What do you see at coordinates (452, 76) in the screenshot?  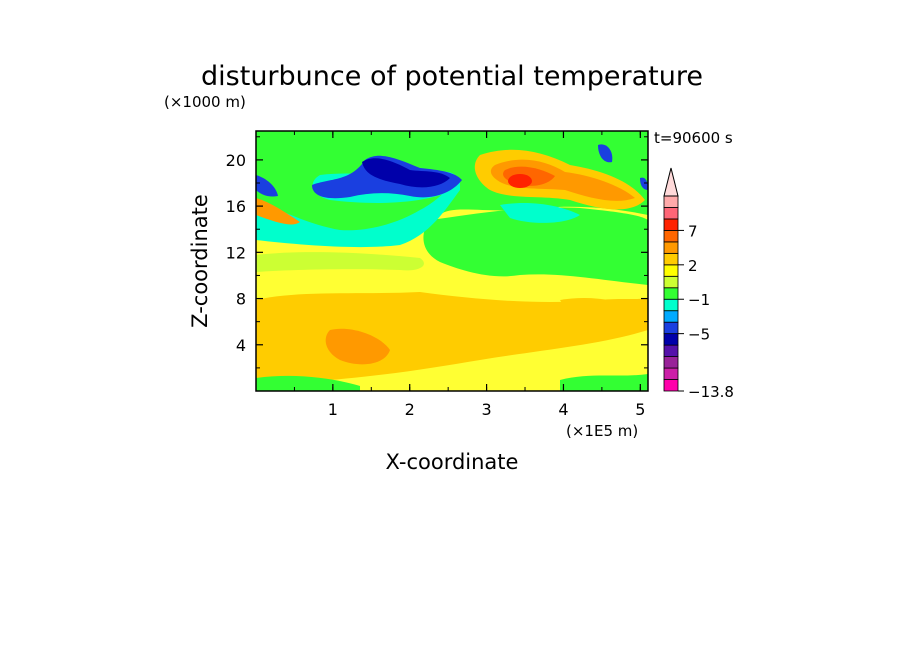 I see `chart-title: disturbunce of potential temperature` at bounding box center [452, 76].